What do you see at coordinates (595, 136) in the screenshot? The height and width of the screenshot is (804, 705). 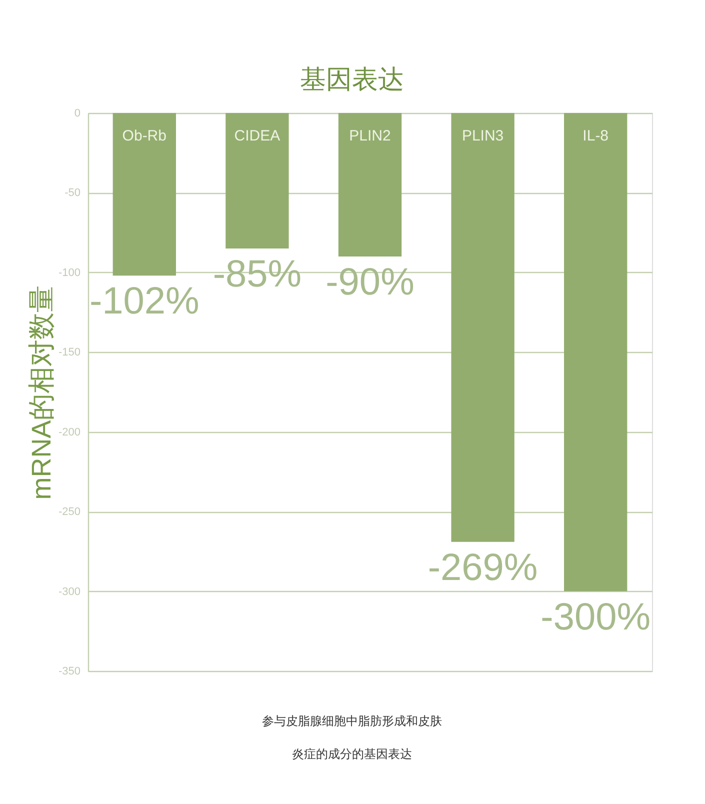 I see `x-tick-label: IL-8` at bounding box center [595, 136].